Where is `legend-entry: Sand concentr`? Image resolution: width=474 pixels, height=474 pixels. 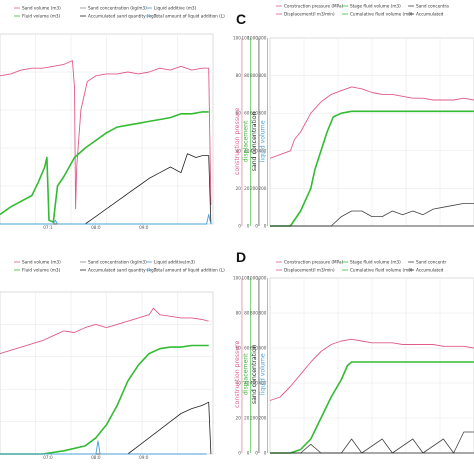
legend-entry: Sand concentr is located at coordinates (431, 261).